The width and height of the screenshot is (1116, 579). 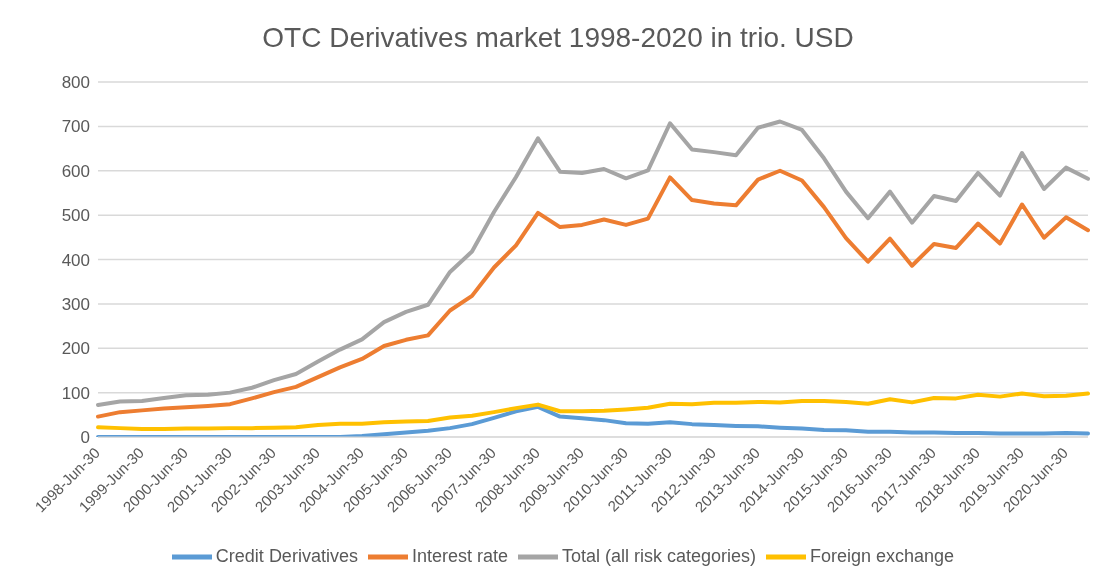 I want to click on legend-label: Credit Derivatives, so click(x=286, y=555).